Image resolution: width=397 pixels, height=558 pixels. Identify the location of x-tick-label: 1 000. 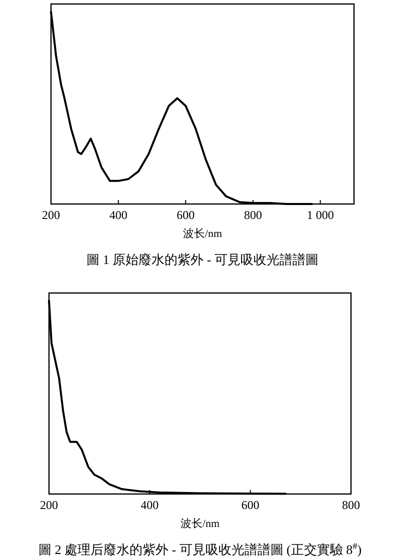
(320, 215).